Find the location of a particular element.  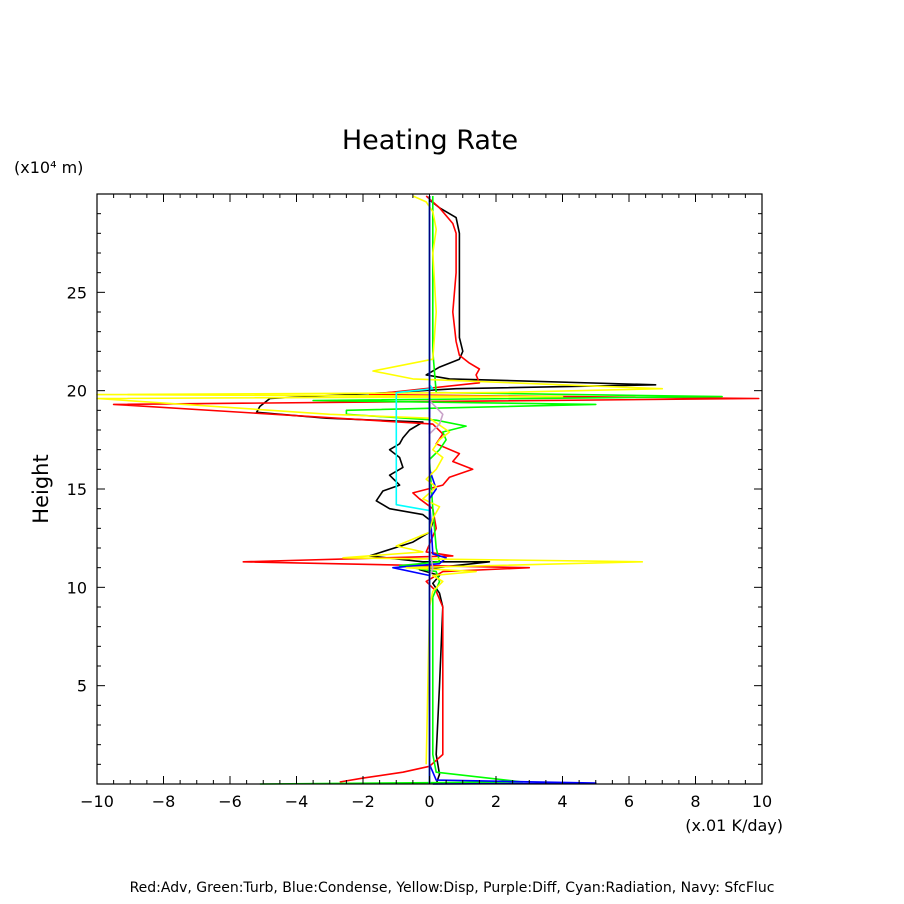

y-tick-label: 25 is located at coordinates (77, 292).